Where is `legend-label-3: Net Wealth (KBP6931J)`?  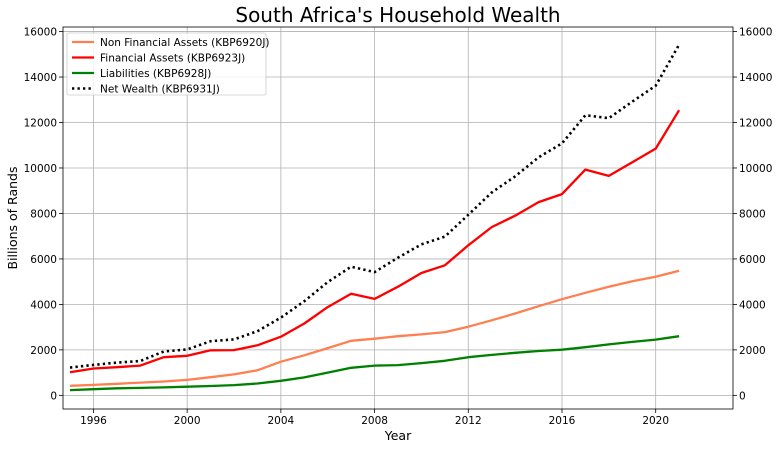
legend-label-3: Net Wealth (KBP6931J) is located at coordinates (160, 90).